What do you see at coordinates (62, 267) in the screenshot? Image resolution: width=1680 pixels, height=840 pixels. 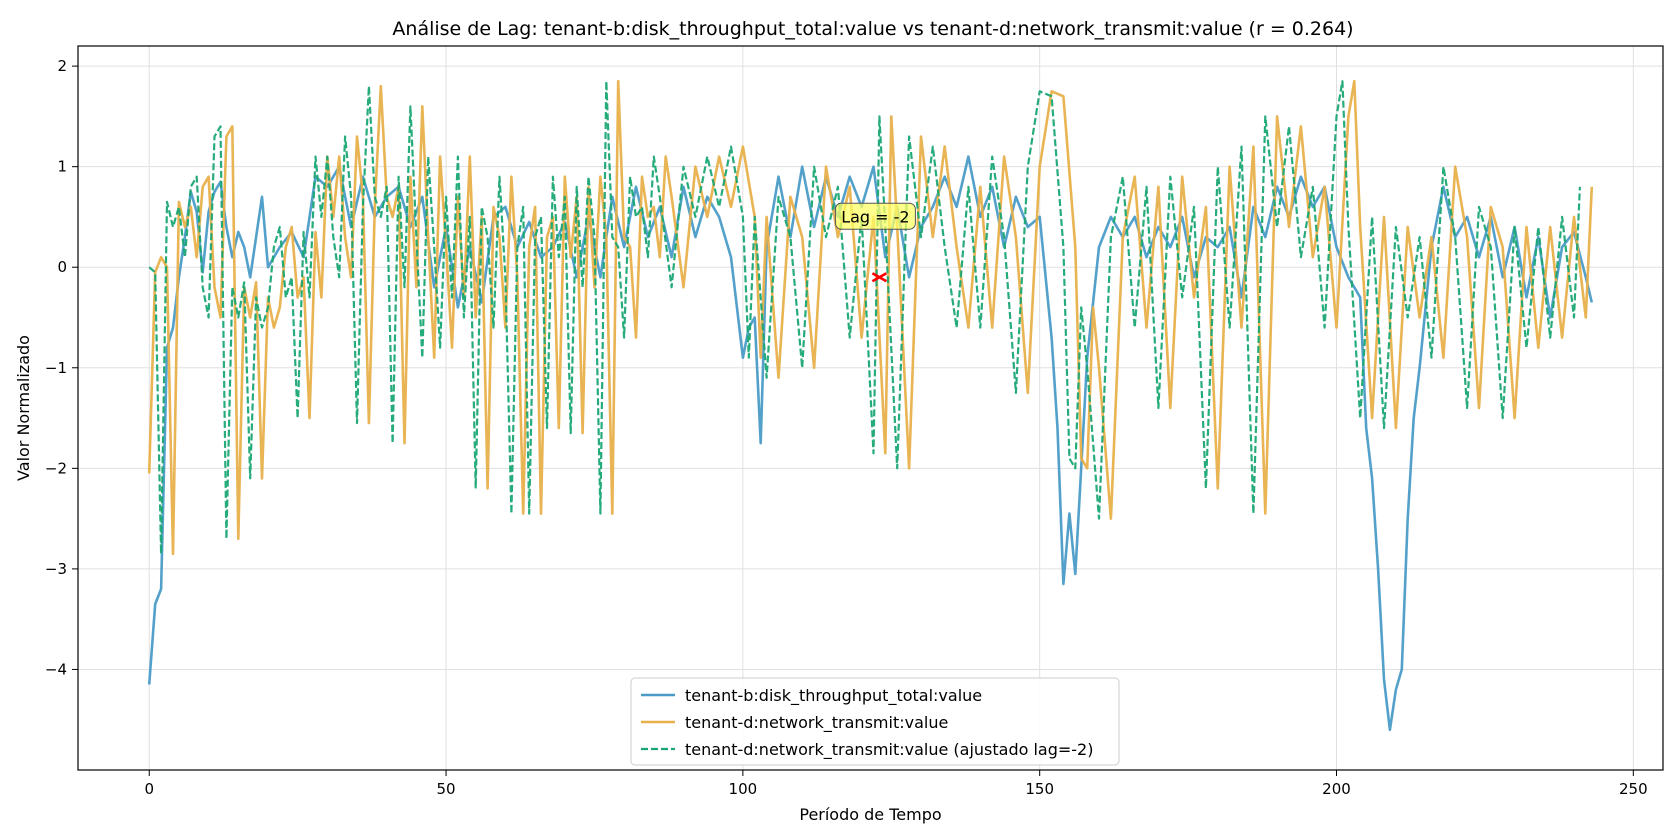 I see `y-tick-label: 0` at bounding box center [62, 267].